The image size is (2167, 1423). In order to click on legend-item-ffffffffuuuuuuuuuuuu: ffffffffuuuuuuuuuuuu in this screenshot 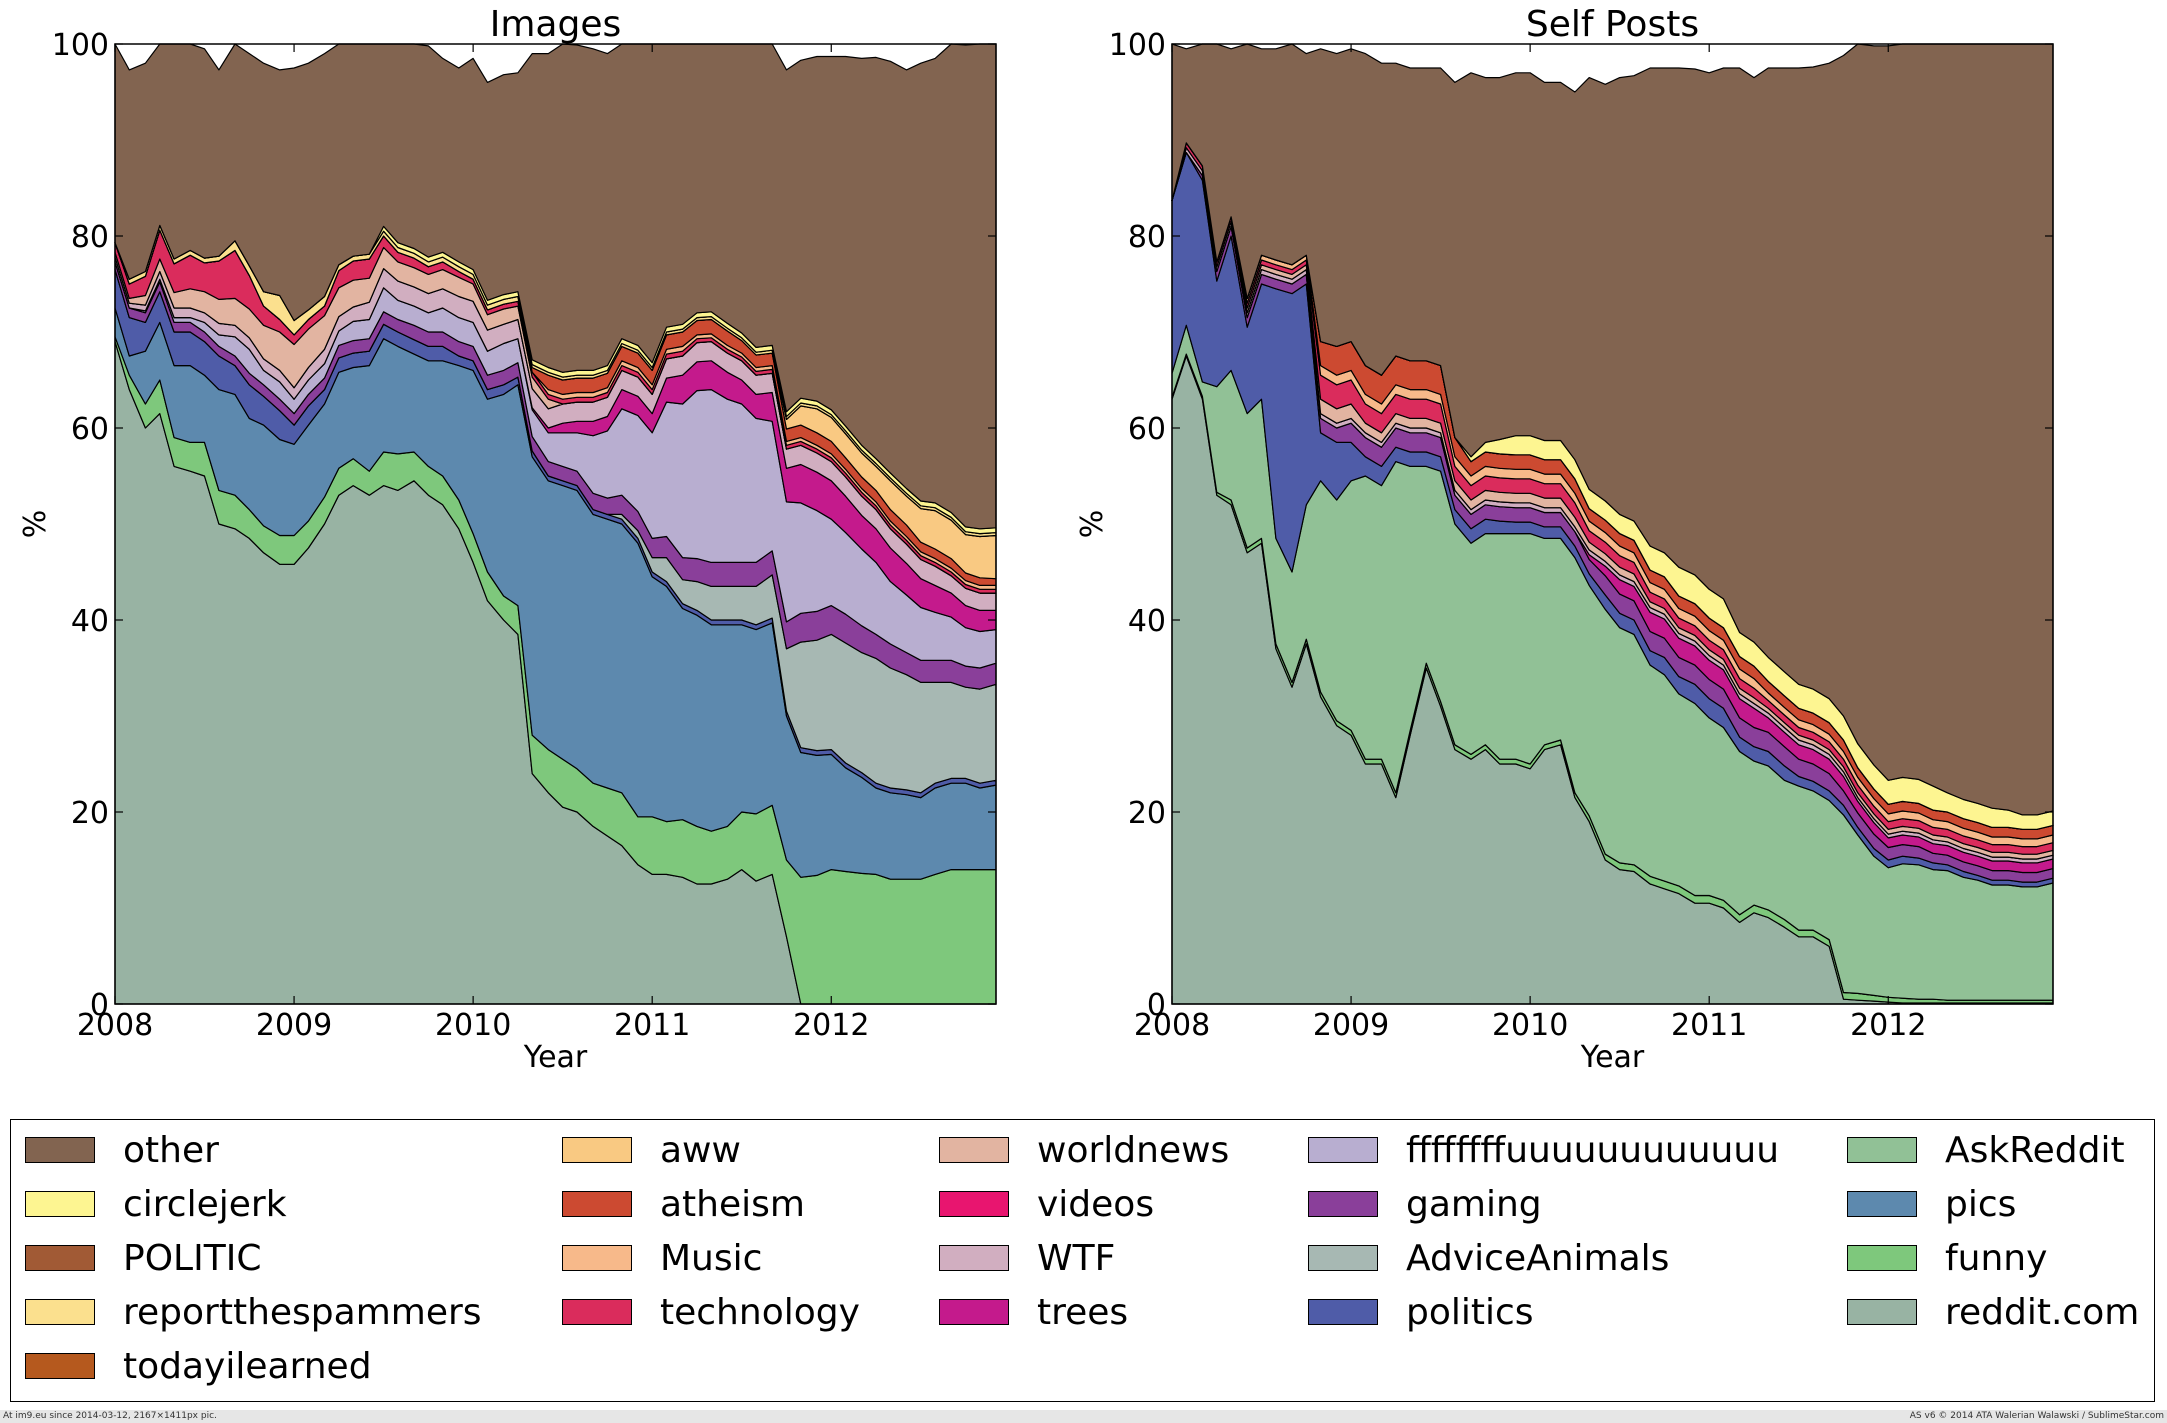, I will do `click(1543, 1150)`.